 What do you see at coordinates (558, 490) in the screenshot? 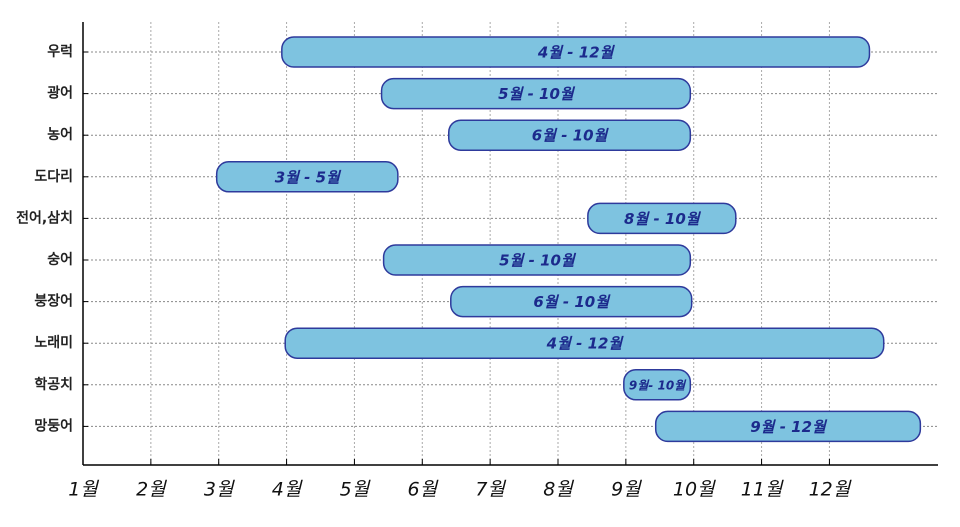
I see `x-tick-label: 8월` at bounding box center [558, 490].